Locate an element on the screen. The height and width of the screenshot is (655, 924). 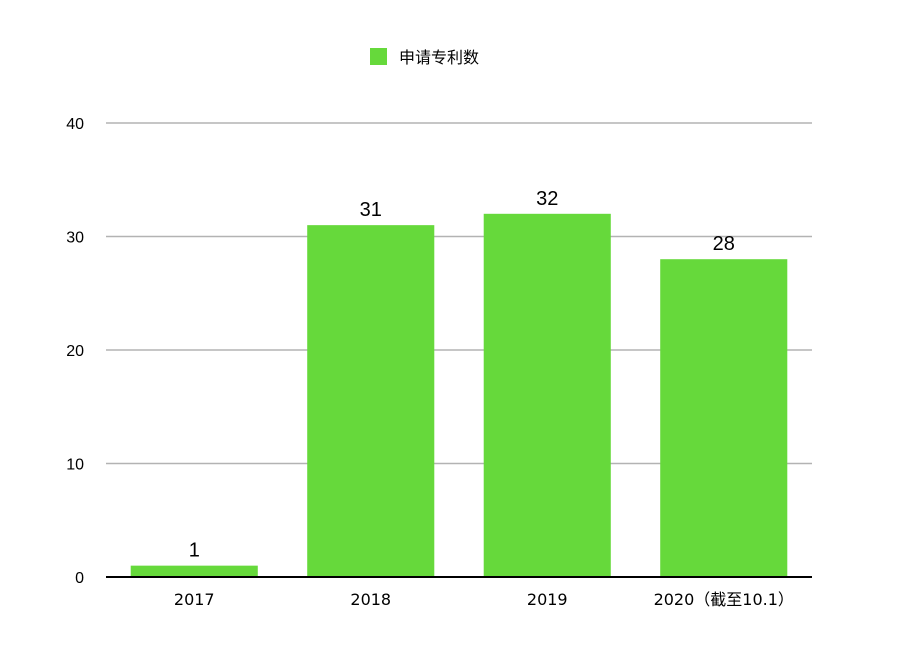
data-label: 31 is located at coordinates (371, 210).